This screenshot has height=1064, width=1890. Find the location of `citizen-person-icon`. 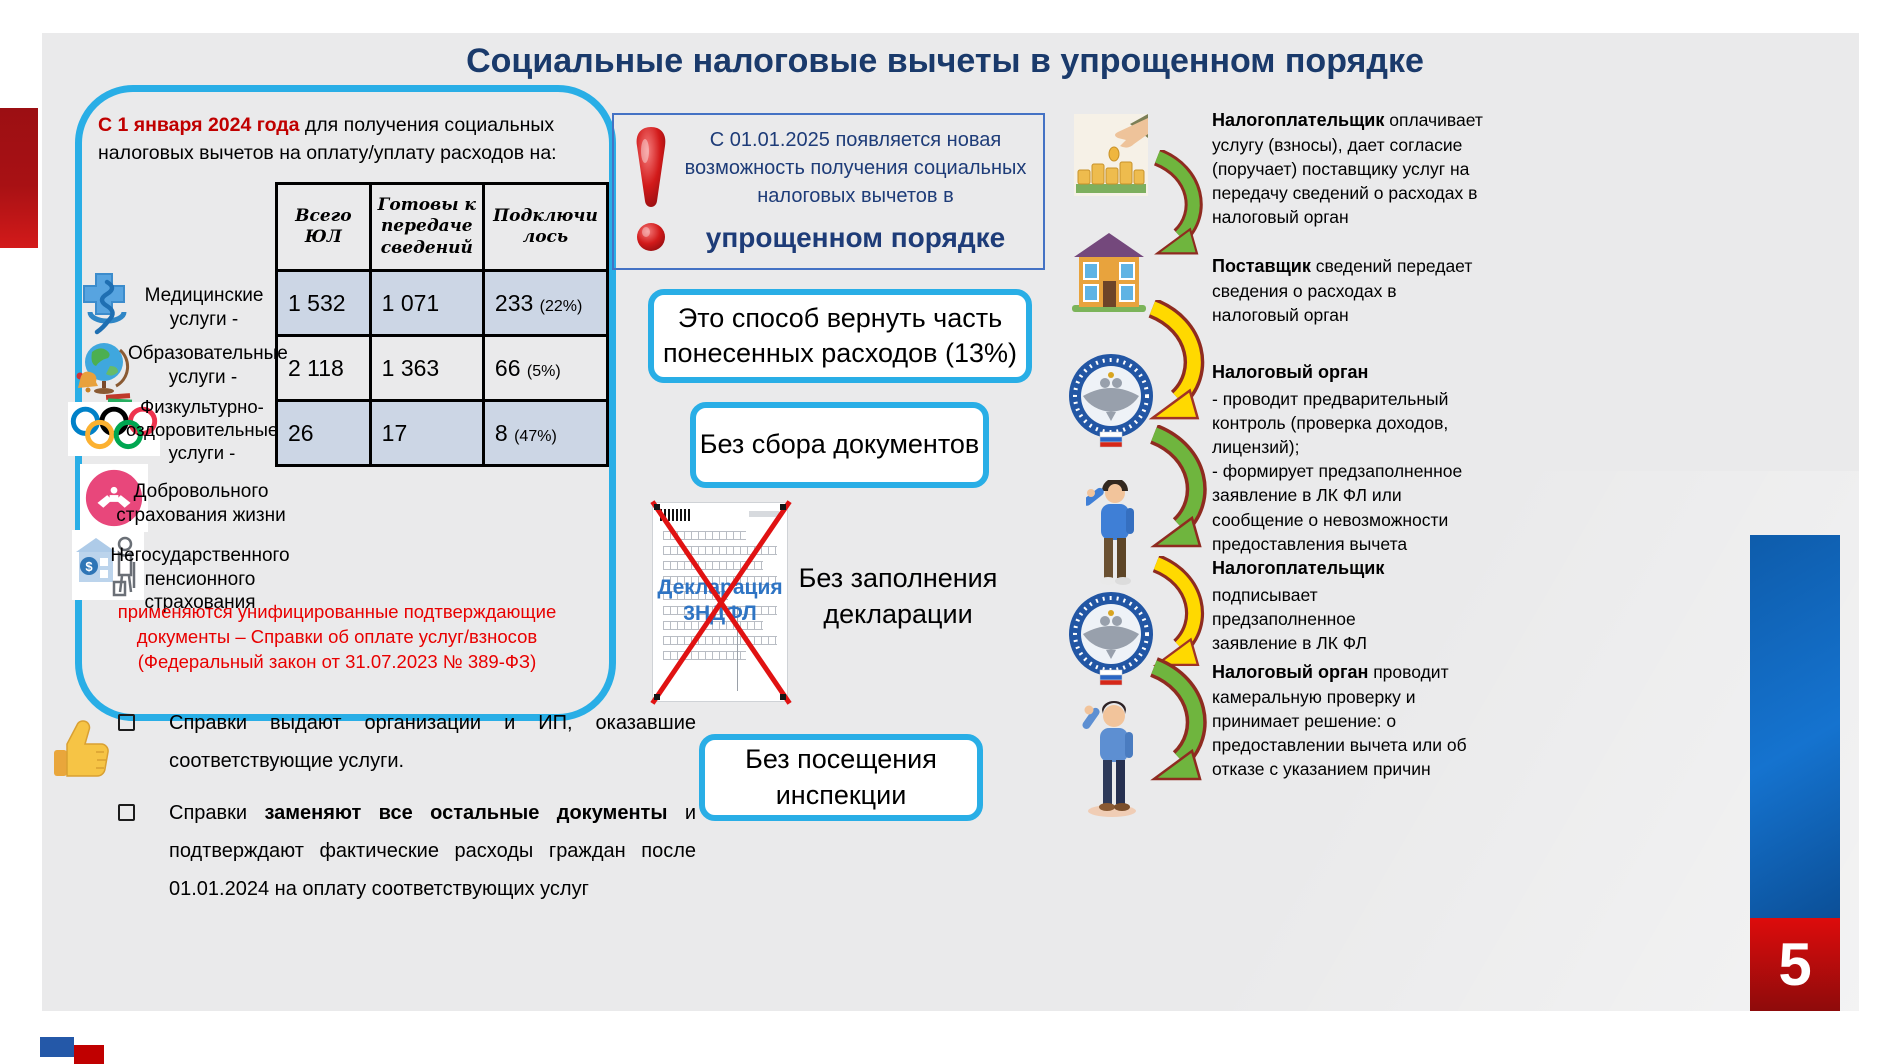

citizen-person-icon is located at coordinates (1109, 759).